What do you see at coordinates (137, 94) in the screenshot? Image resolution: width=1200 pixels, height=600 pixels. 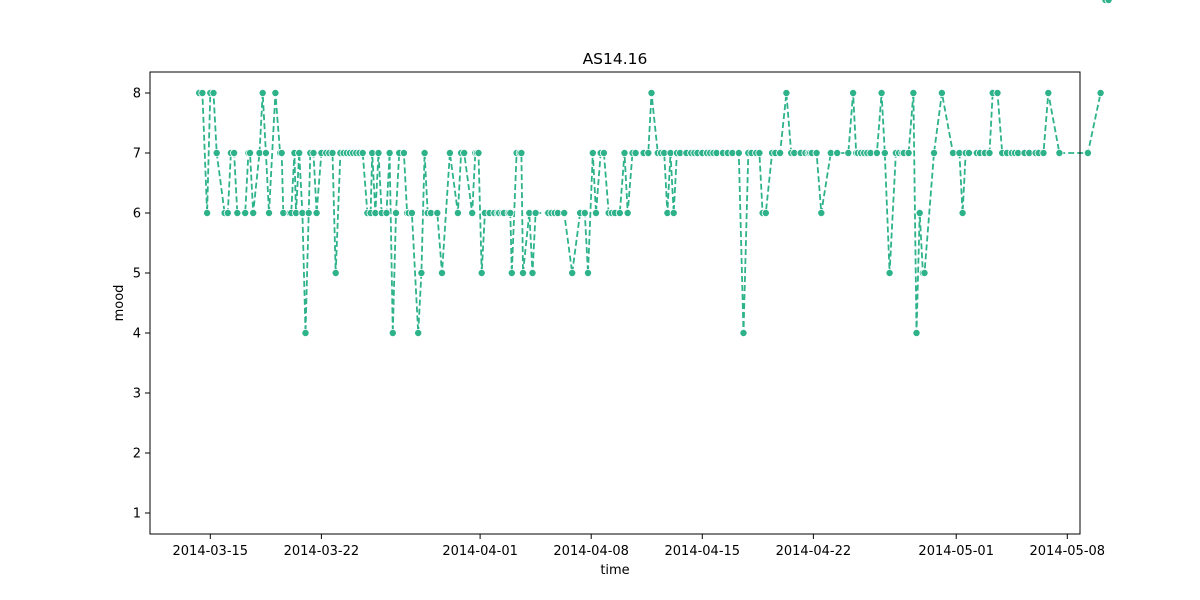 I see `y-tick-label: 8` at bounding box center [137, 94].